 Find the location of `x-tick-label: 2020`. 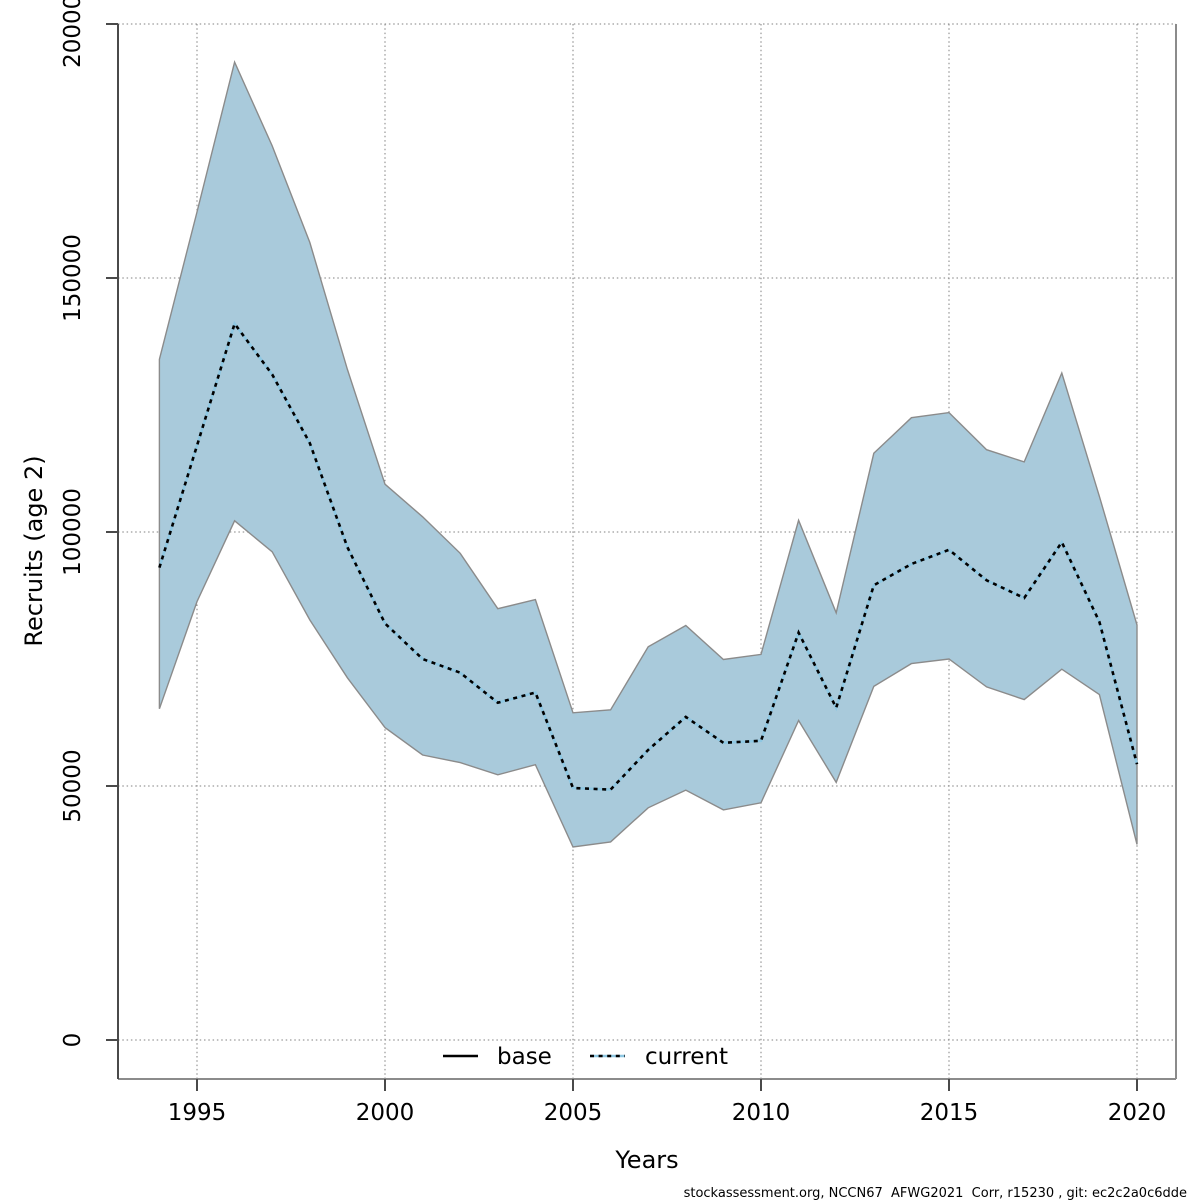

x-tick-label: 2020 is located at coordinates (1137, 1113).